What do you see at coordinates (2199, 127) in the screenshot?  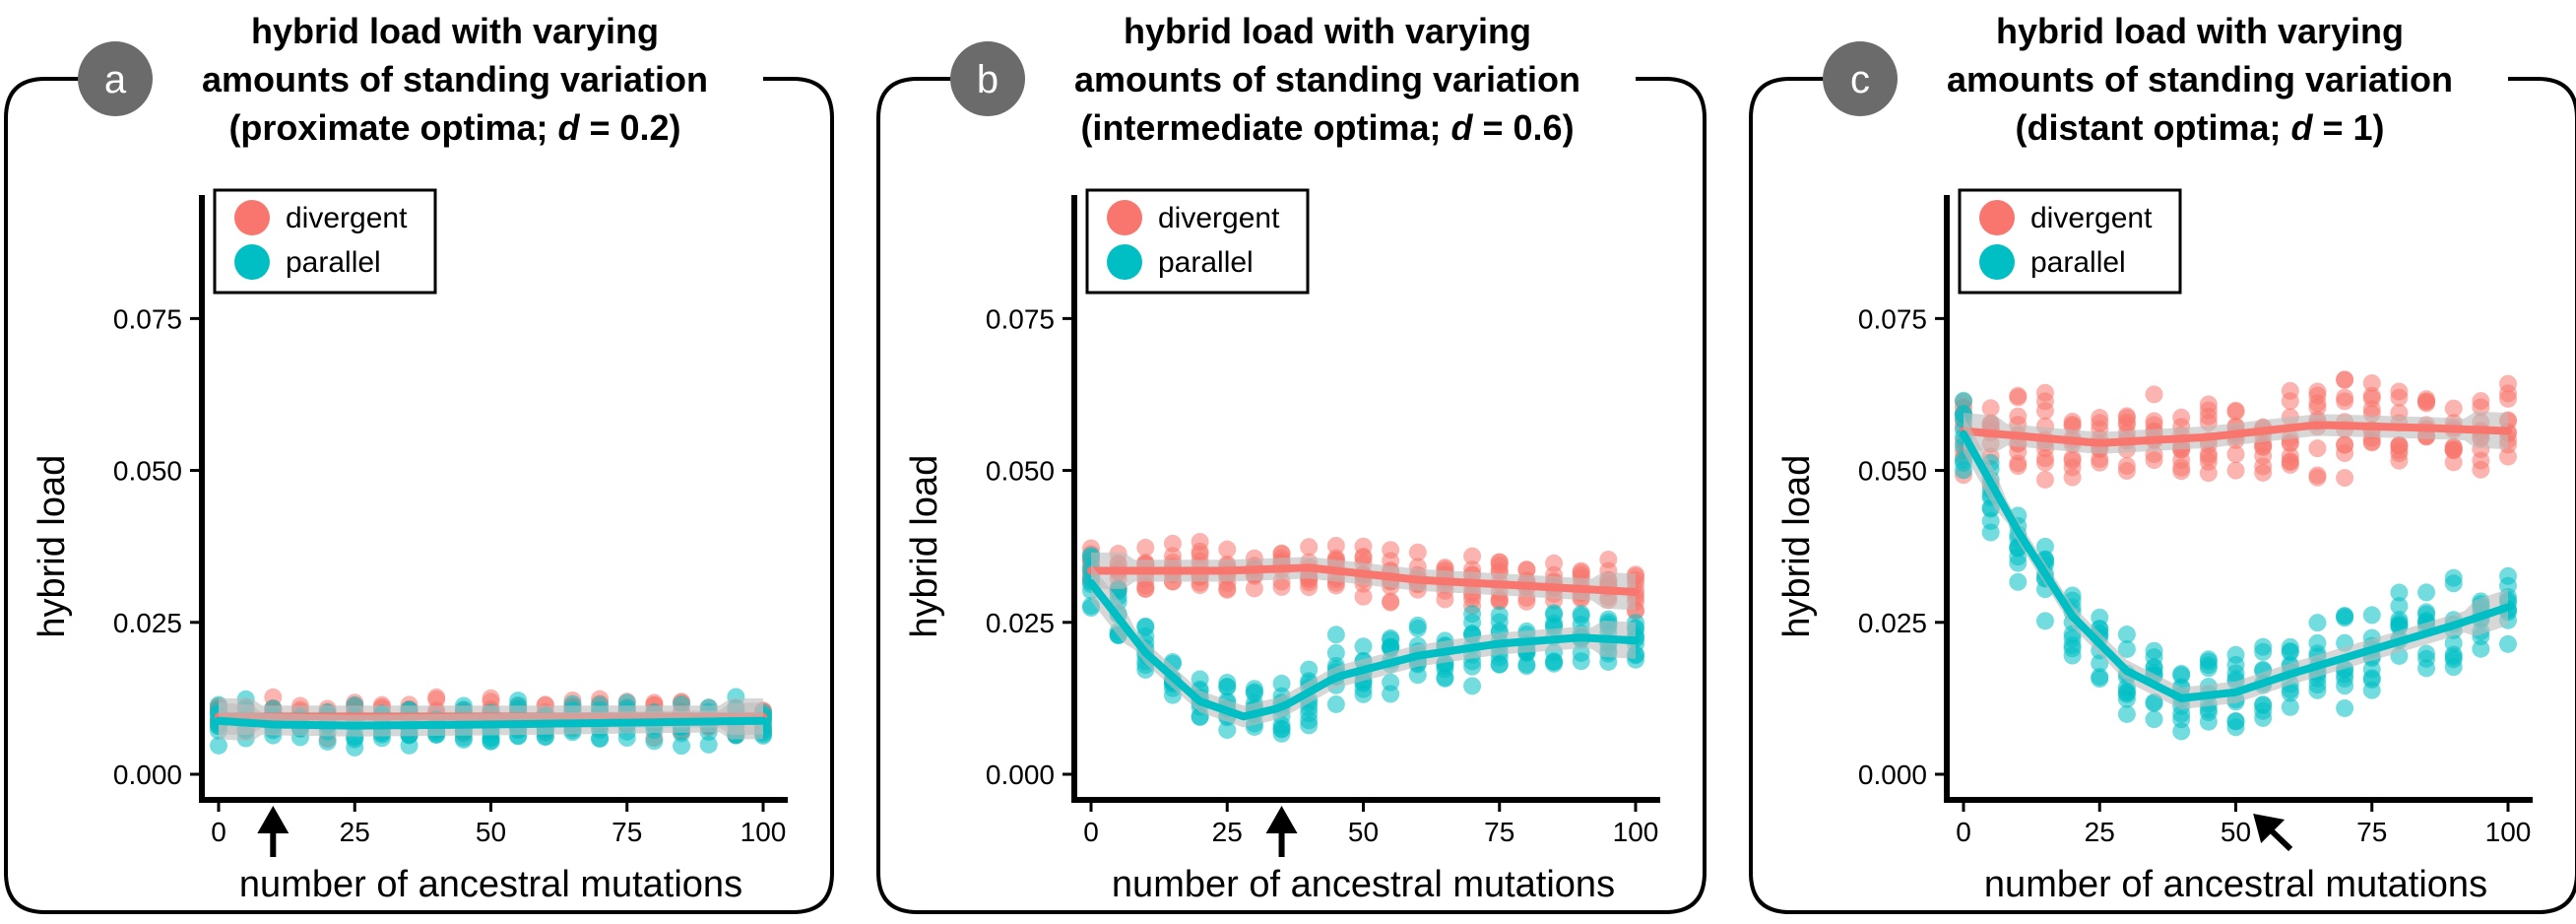 I see `panel-title-line3: (distant optima; d = 1)` at bounding box center [2199, 127].